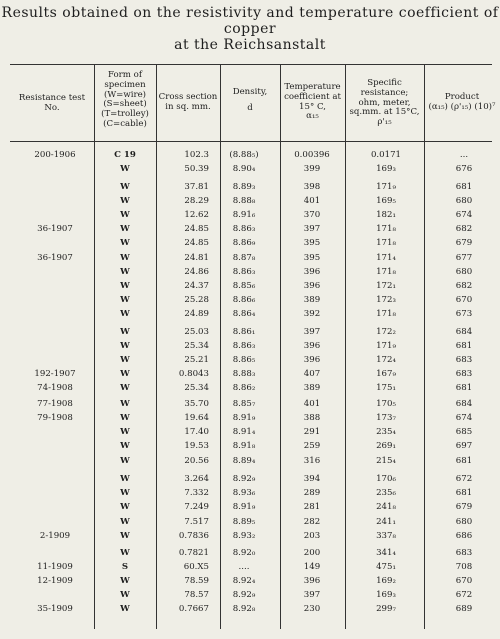 This screenshot has width=500, height=639. What do you see at coordinates (244, 258) in the screenshot?
I see `cell-density: 8.87₈` at bounding box center [244, 258].